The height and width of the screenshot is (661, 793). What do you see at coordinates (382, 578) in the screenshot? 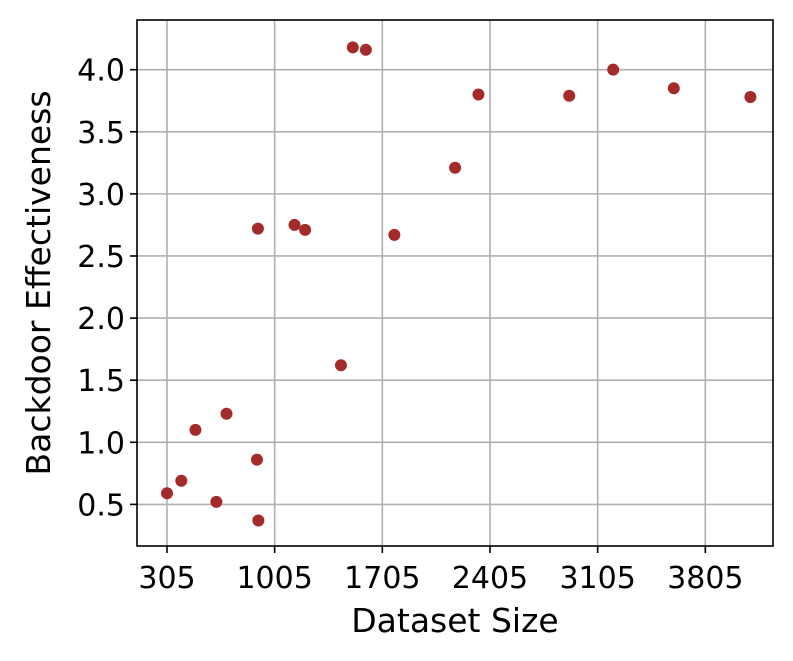
I see `x-tick-label: 1705` at bounding box center [382, 578].